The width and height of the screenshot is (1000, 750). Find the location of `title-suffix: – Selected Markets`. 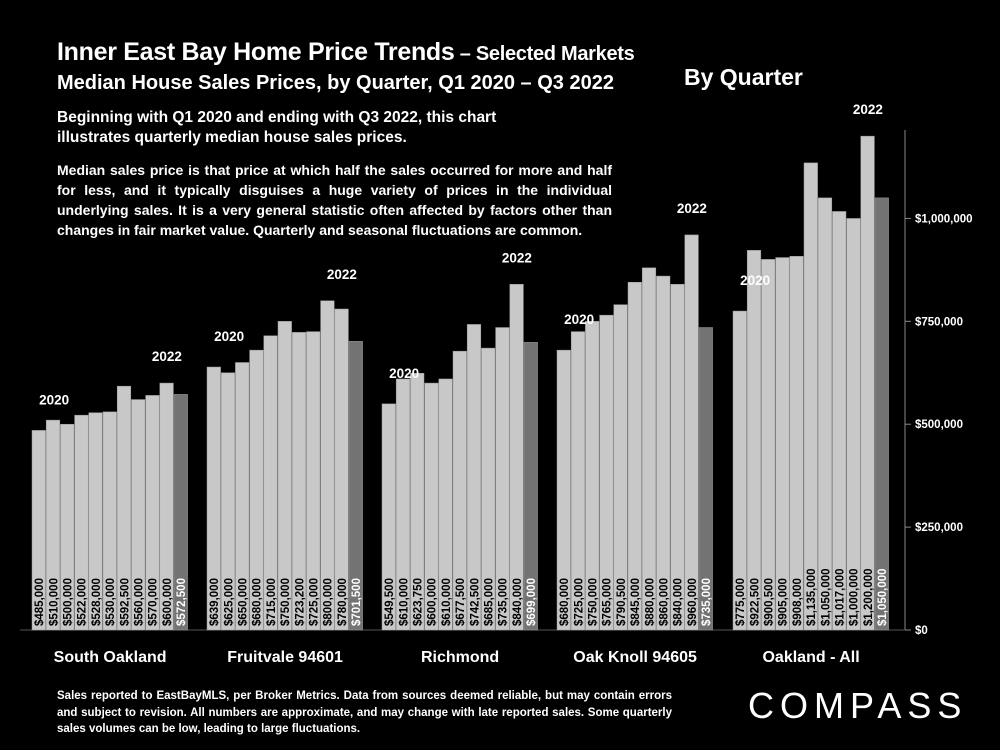

title-suffix: – Selected Markets is located at coordinates (544, 54).